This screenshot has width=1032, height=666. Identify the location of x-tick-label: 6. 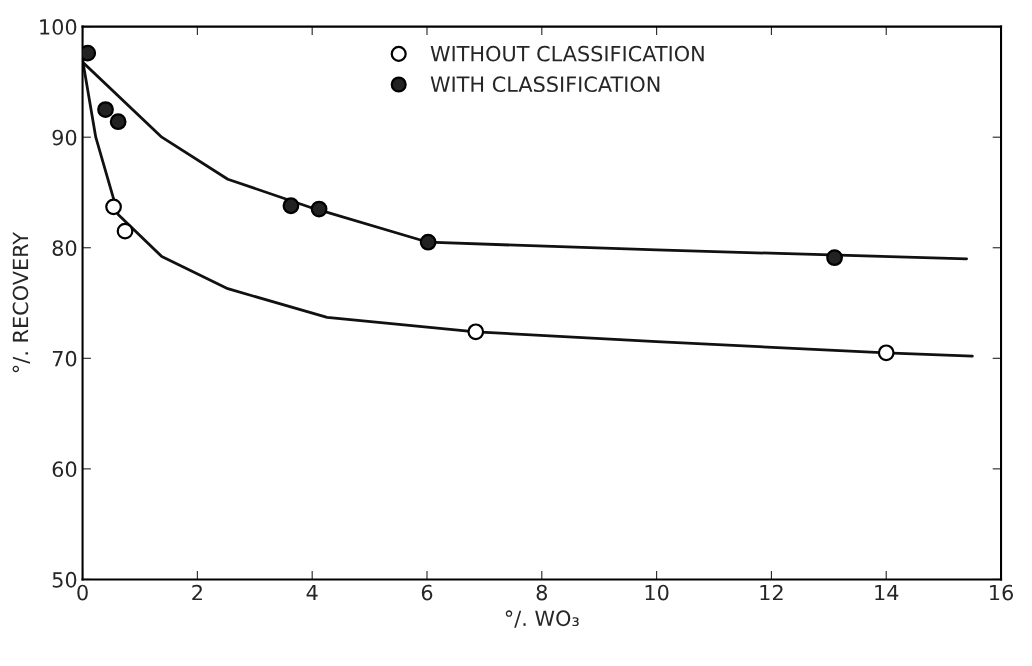
(427, 592).